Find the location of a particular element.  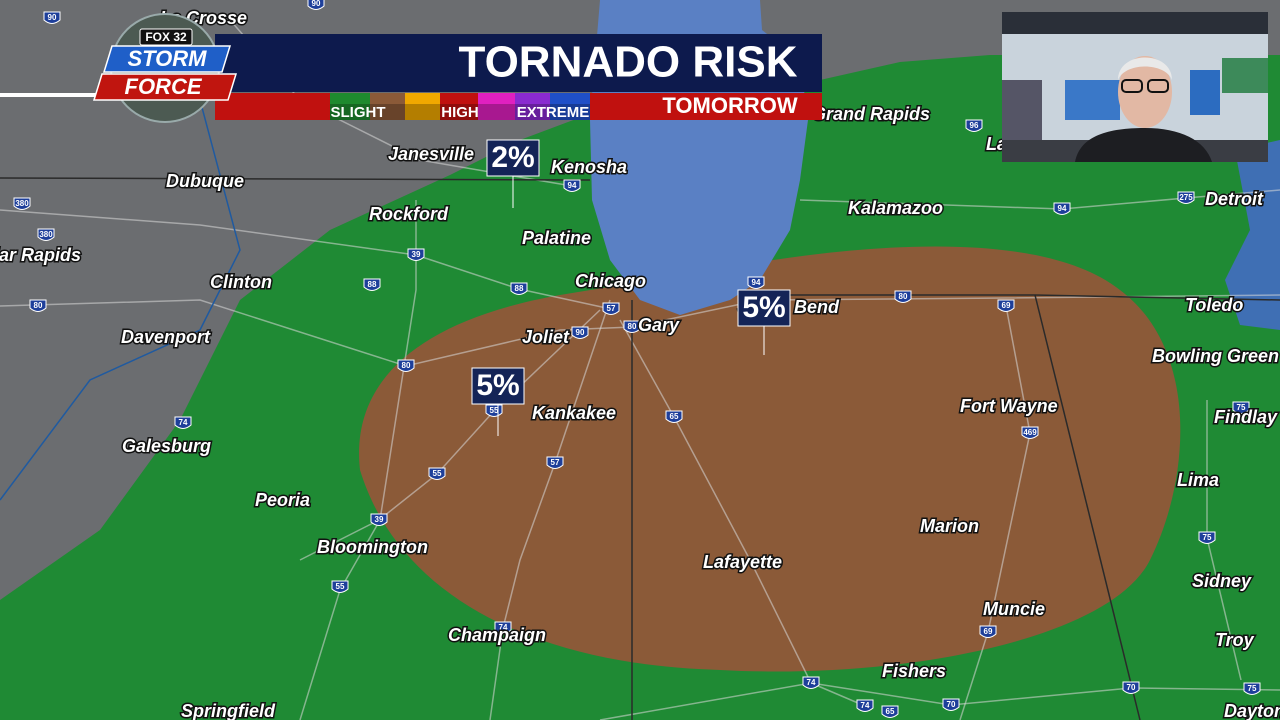

logo-line1: STORM is located at coordinates (167, 58).